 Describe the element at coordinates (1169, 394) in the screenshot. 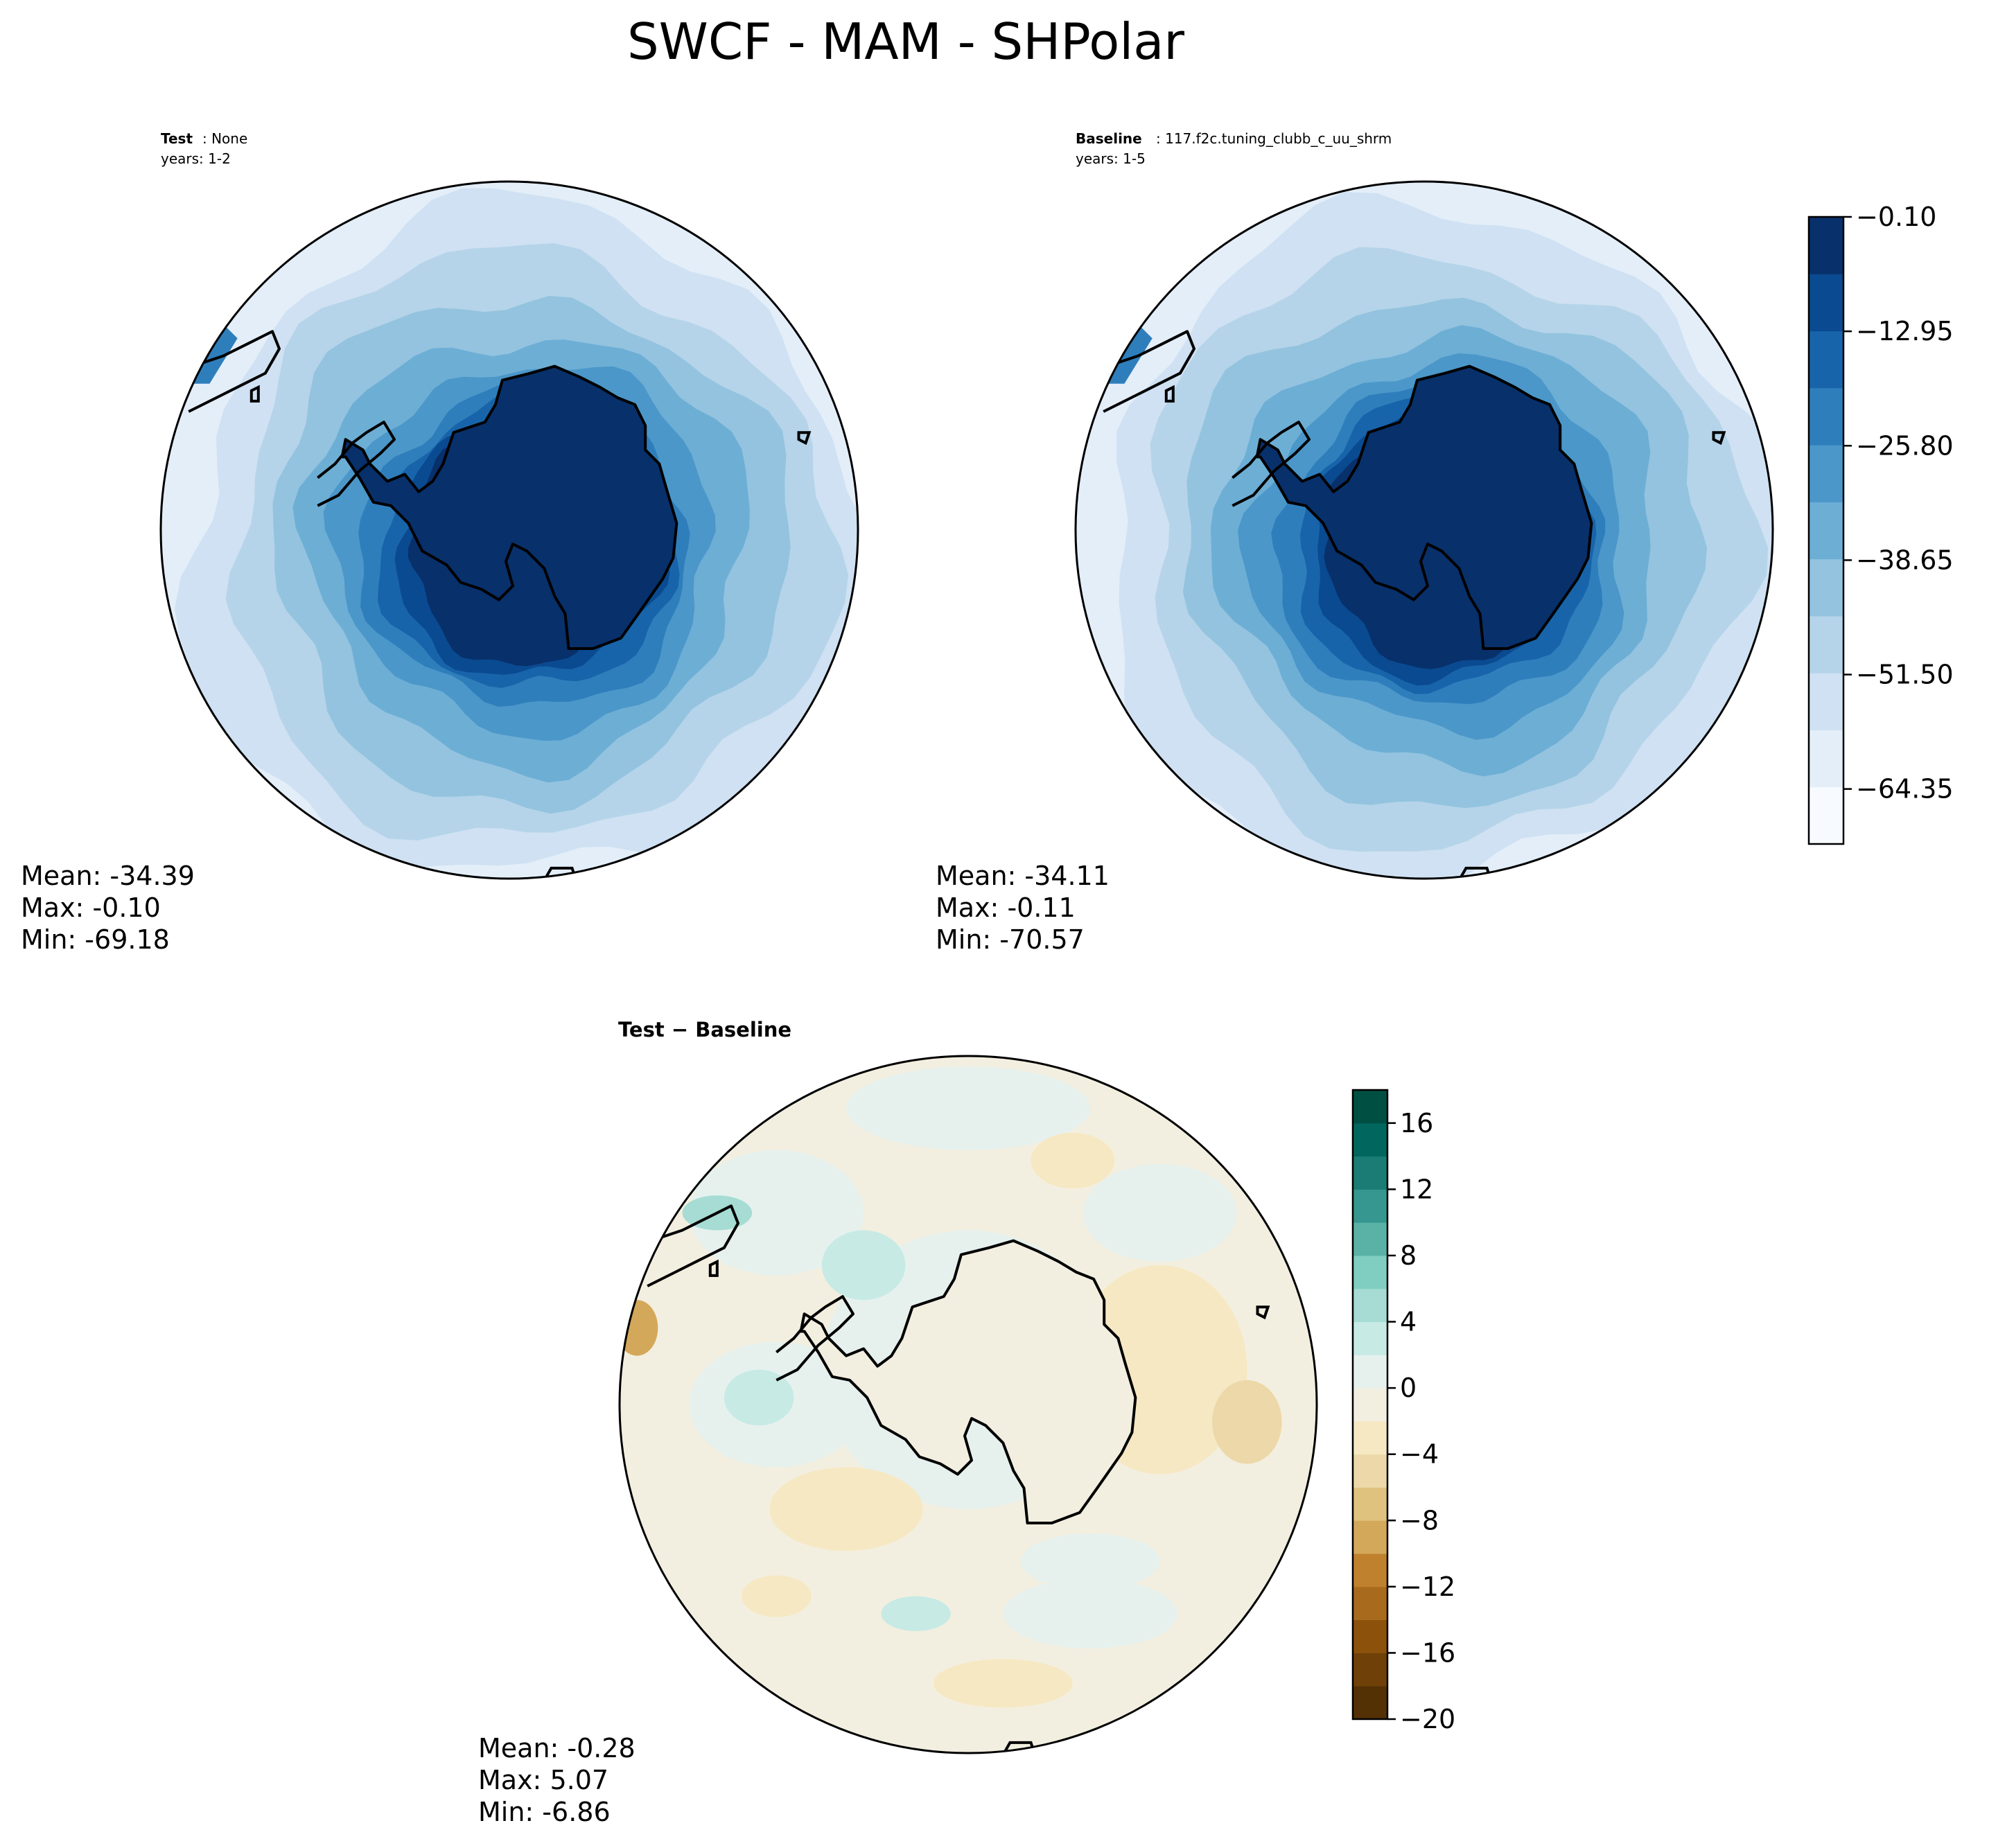

I see `baseline-island-coast` at that location.